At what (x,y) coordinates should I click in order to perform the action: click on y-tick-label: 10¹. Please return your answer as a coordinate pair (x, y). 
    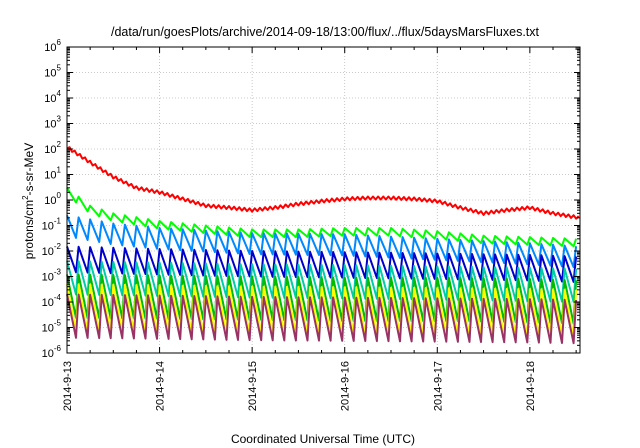
    Looking at the image, I should click on (52, 174).